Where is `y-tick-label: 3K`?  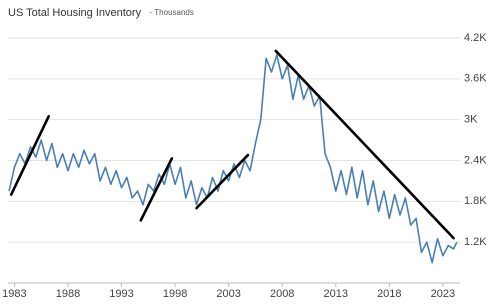
y-tick-label: 3K is located at coordinates (471, 120).